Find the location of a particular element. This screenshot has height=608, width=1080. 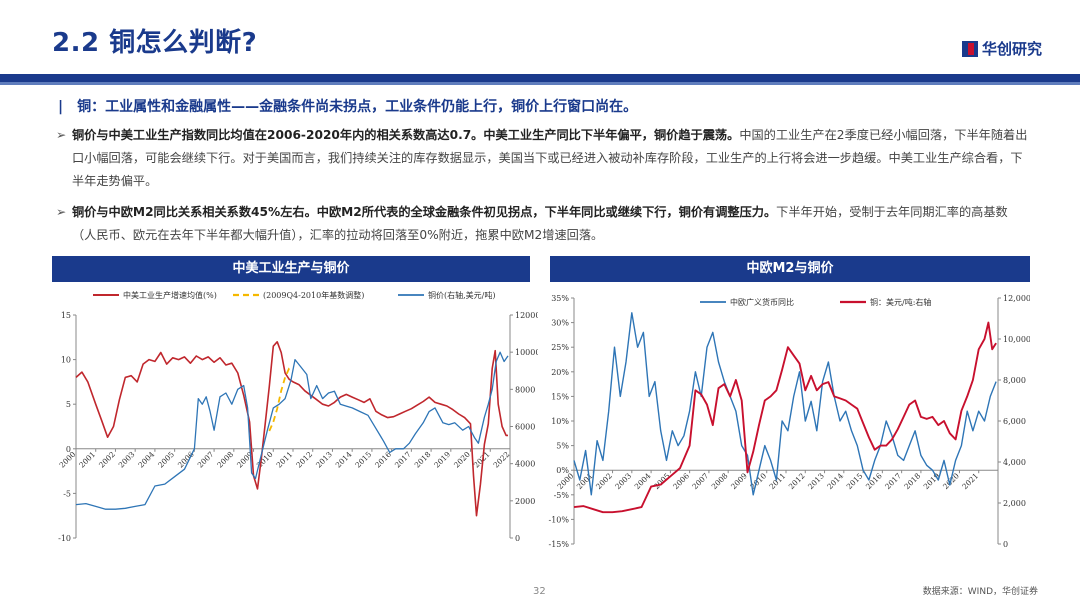

section-marker-icon: | is located at coordinates (61, 107).